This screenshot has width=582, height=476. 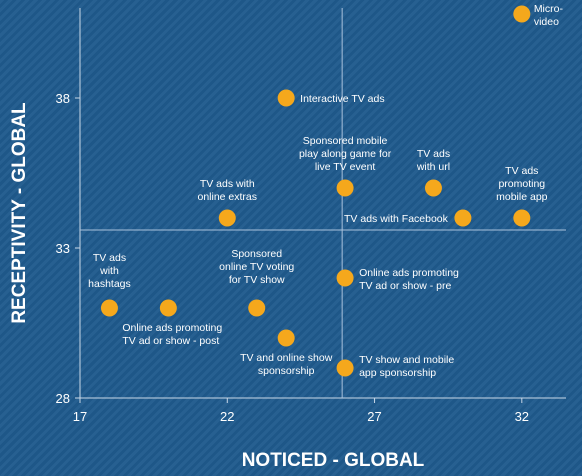 I want to click on point-label: TV show and mobile app sponsorship, so click(x=406, y=366).